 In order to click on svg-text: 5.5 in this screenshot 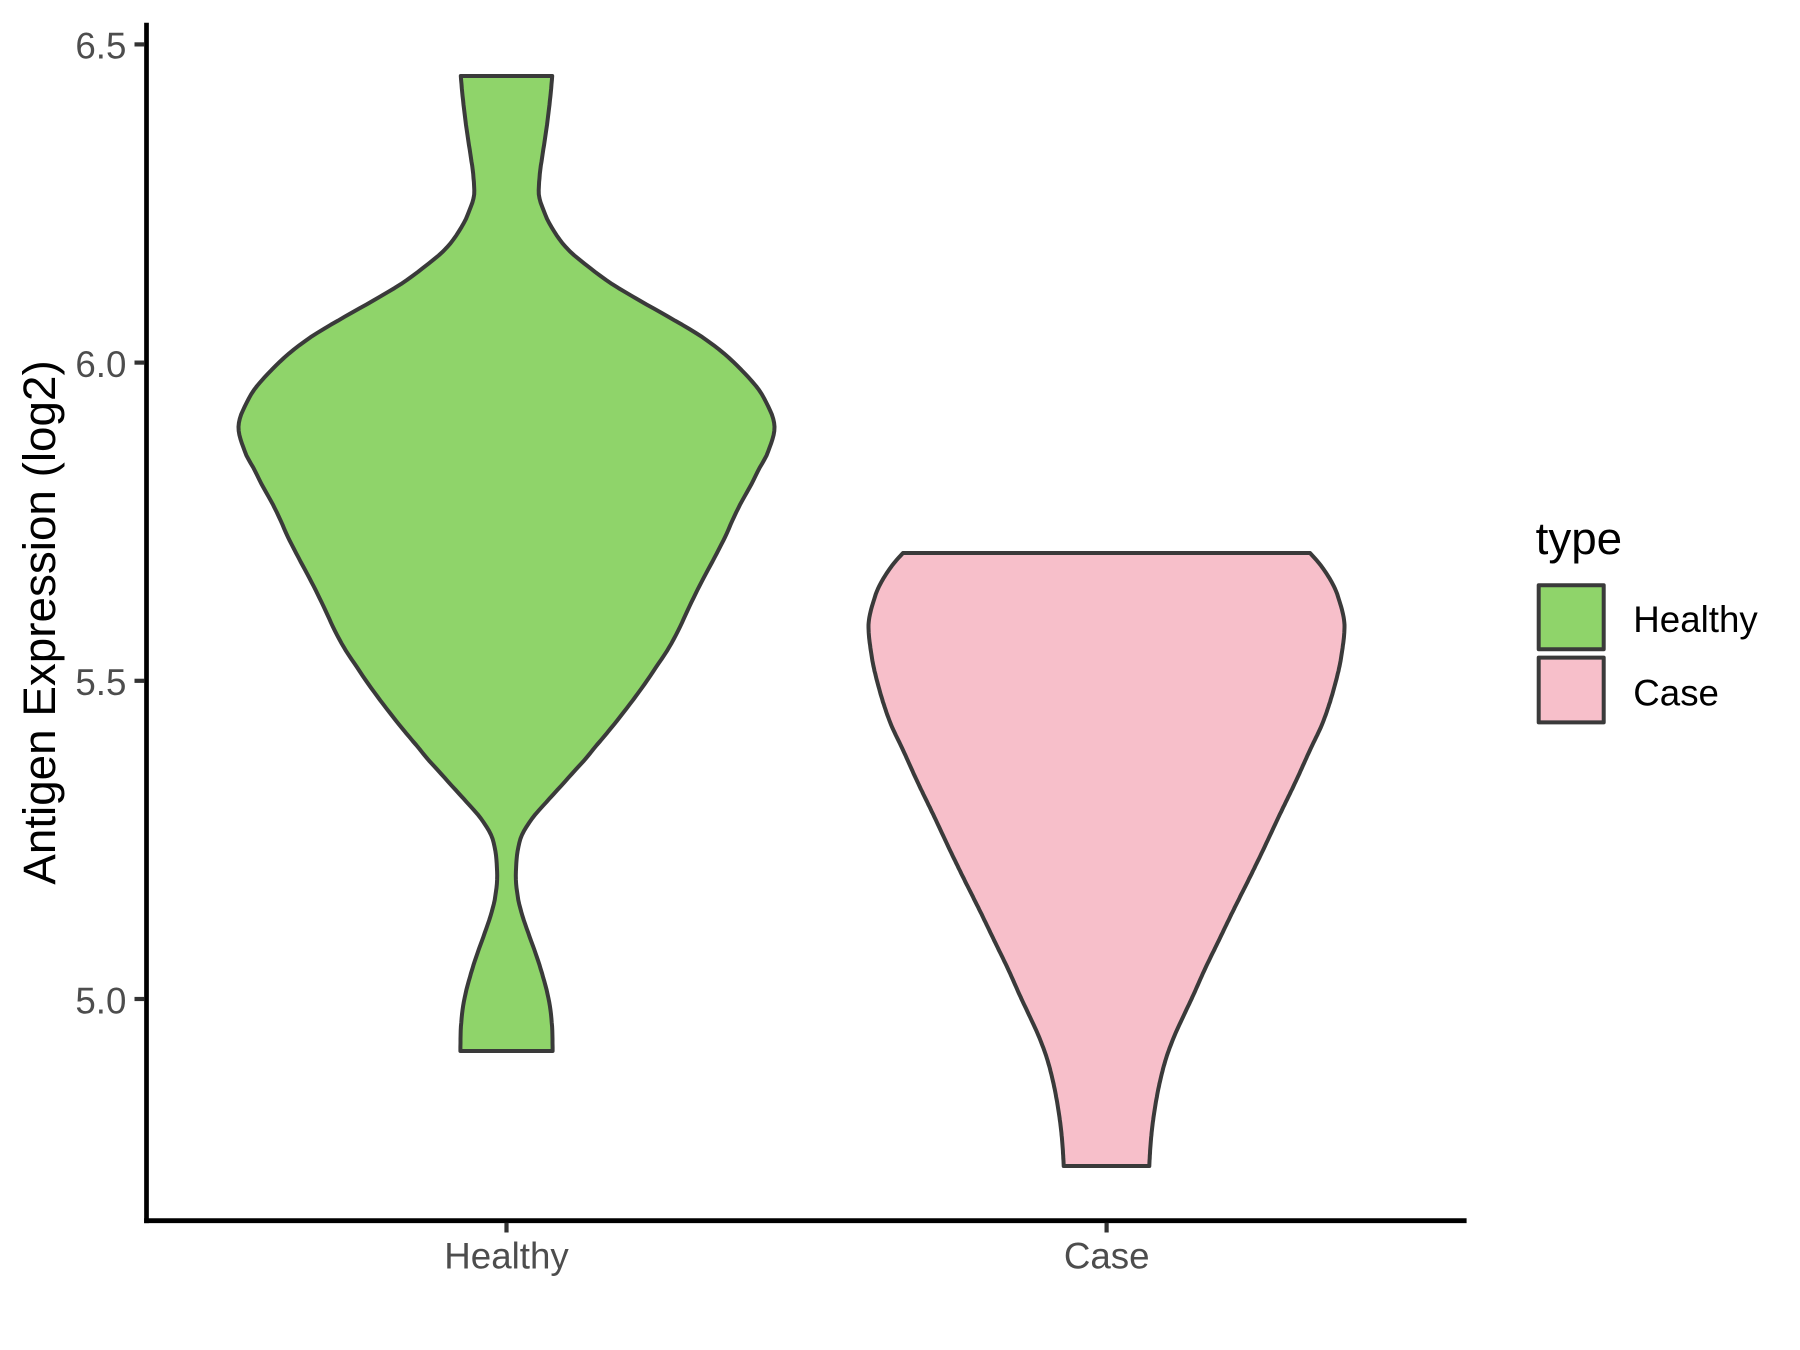, I will do `click(100, 682)`.